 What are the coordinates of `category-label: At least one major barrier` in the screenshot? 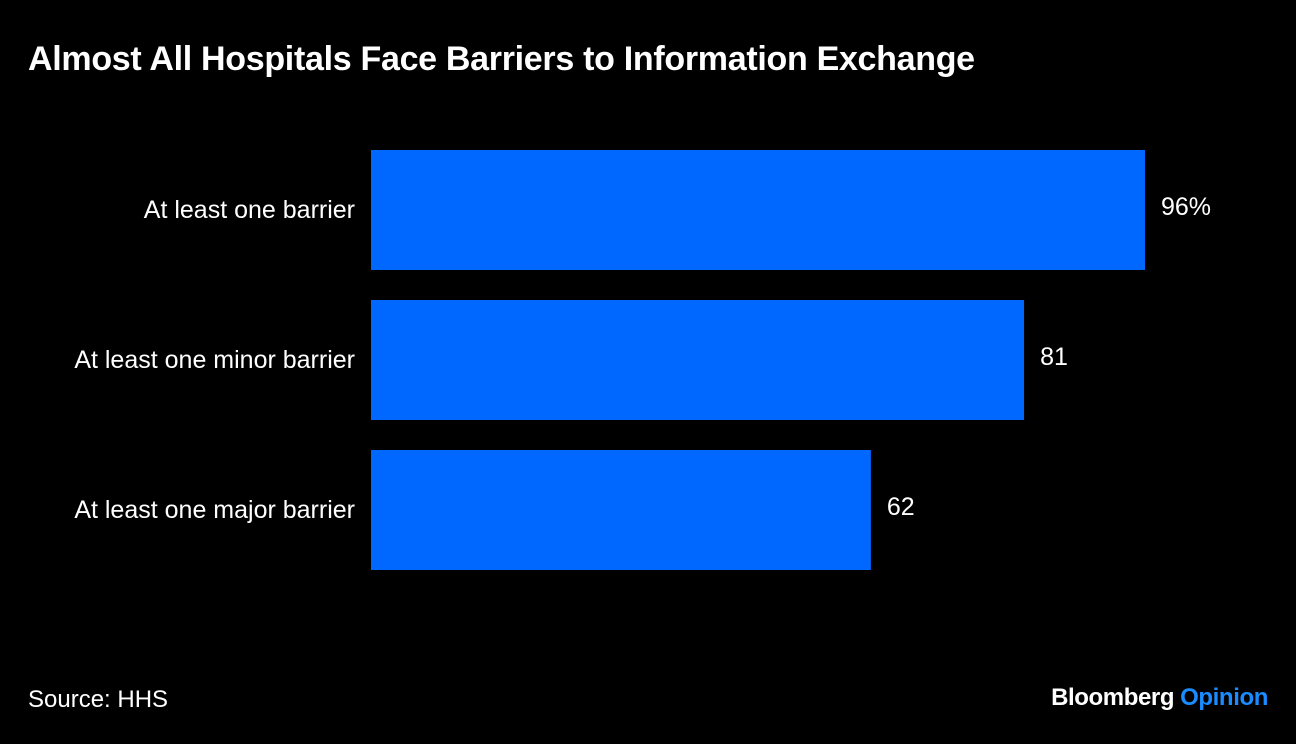 It's located at (214, 510).